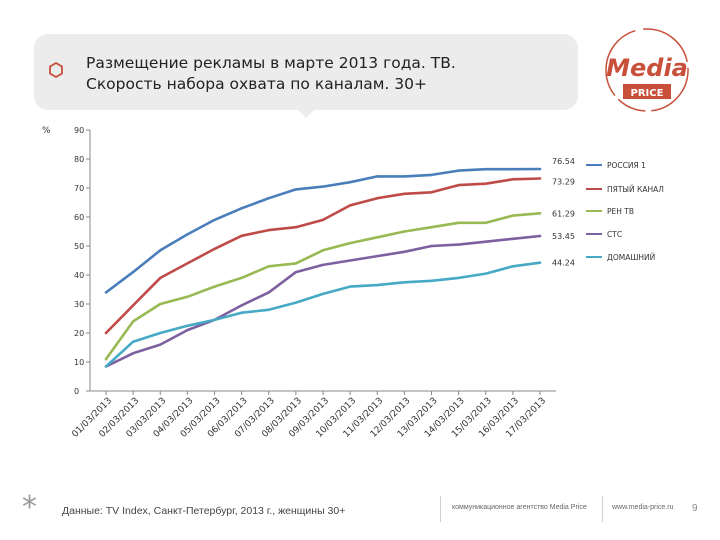  I want to click on chart-legend: РОССИЯ 1 ПЯТЫЙ КАНАЛ РЕН ТВ СТС ДОМАШНИЙ, so click(625, 211).